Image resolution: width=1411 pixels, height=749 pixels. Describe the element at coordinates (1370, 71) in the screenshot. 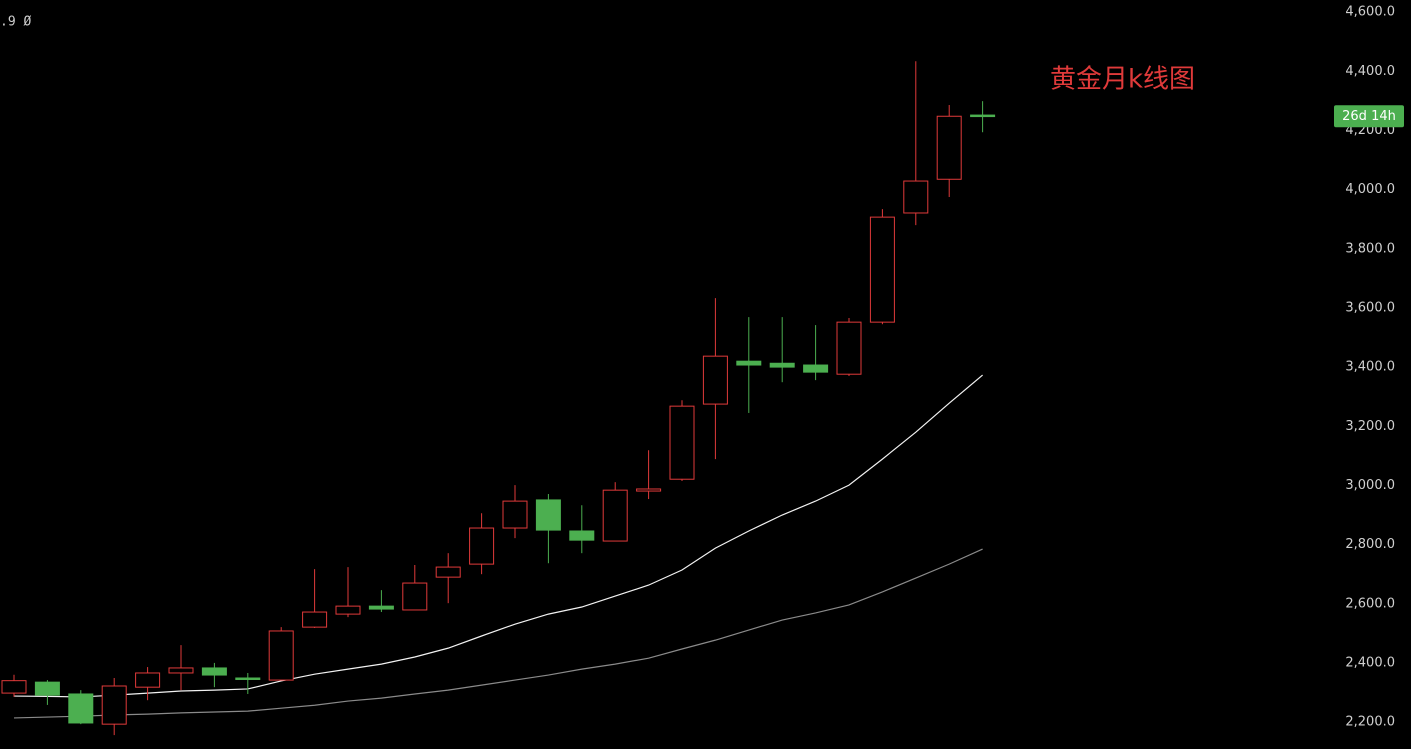

I see `y-tick-label: 4,400.0` at that location.